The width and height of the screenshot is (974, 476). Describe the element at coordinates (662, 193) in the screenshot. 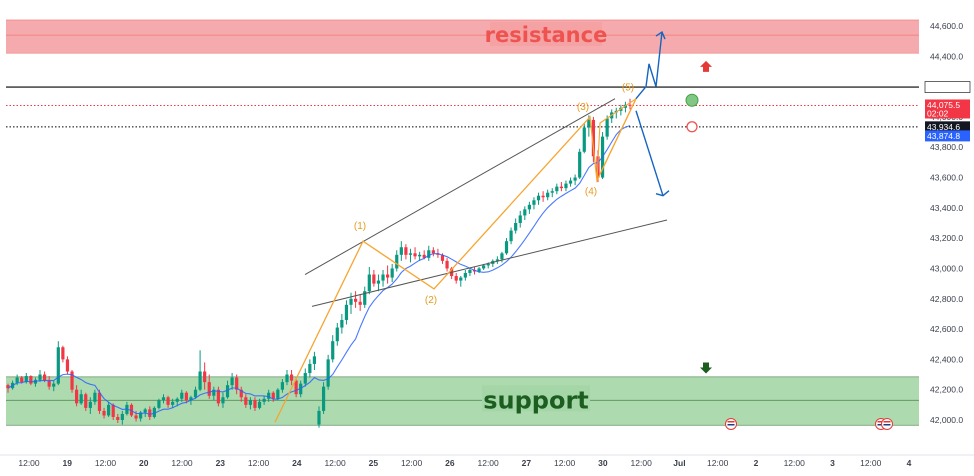

I see `projection-down-arrowhead` at that location.